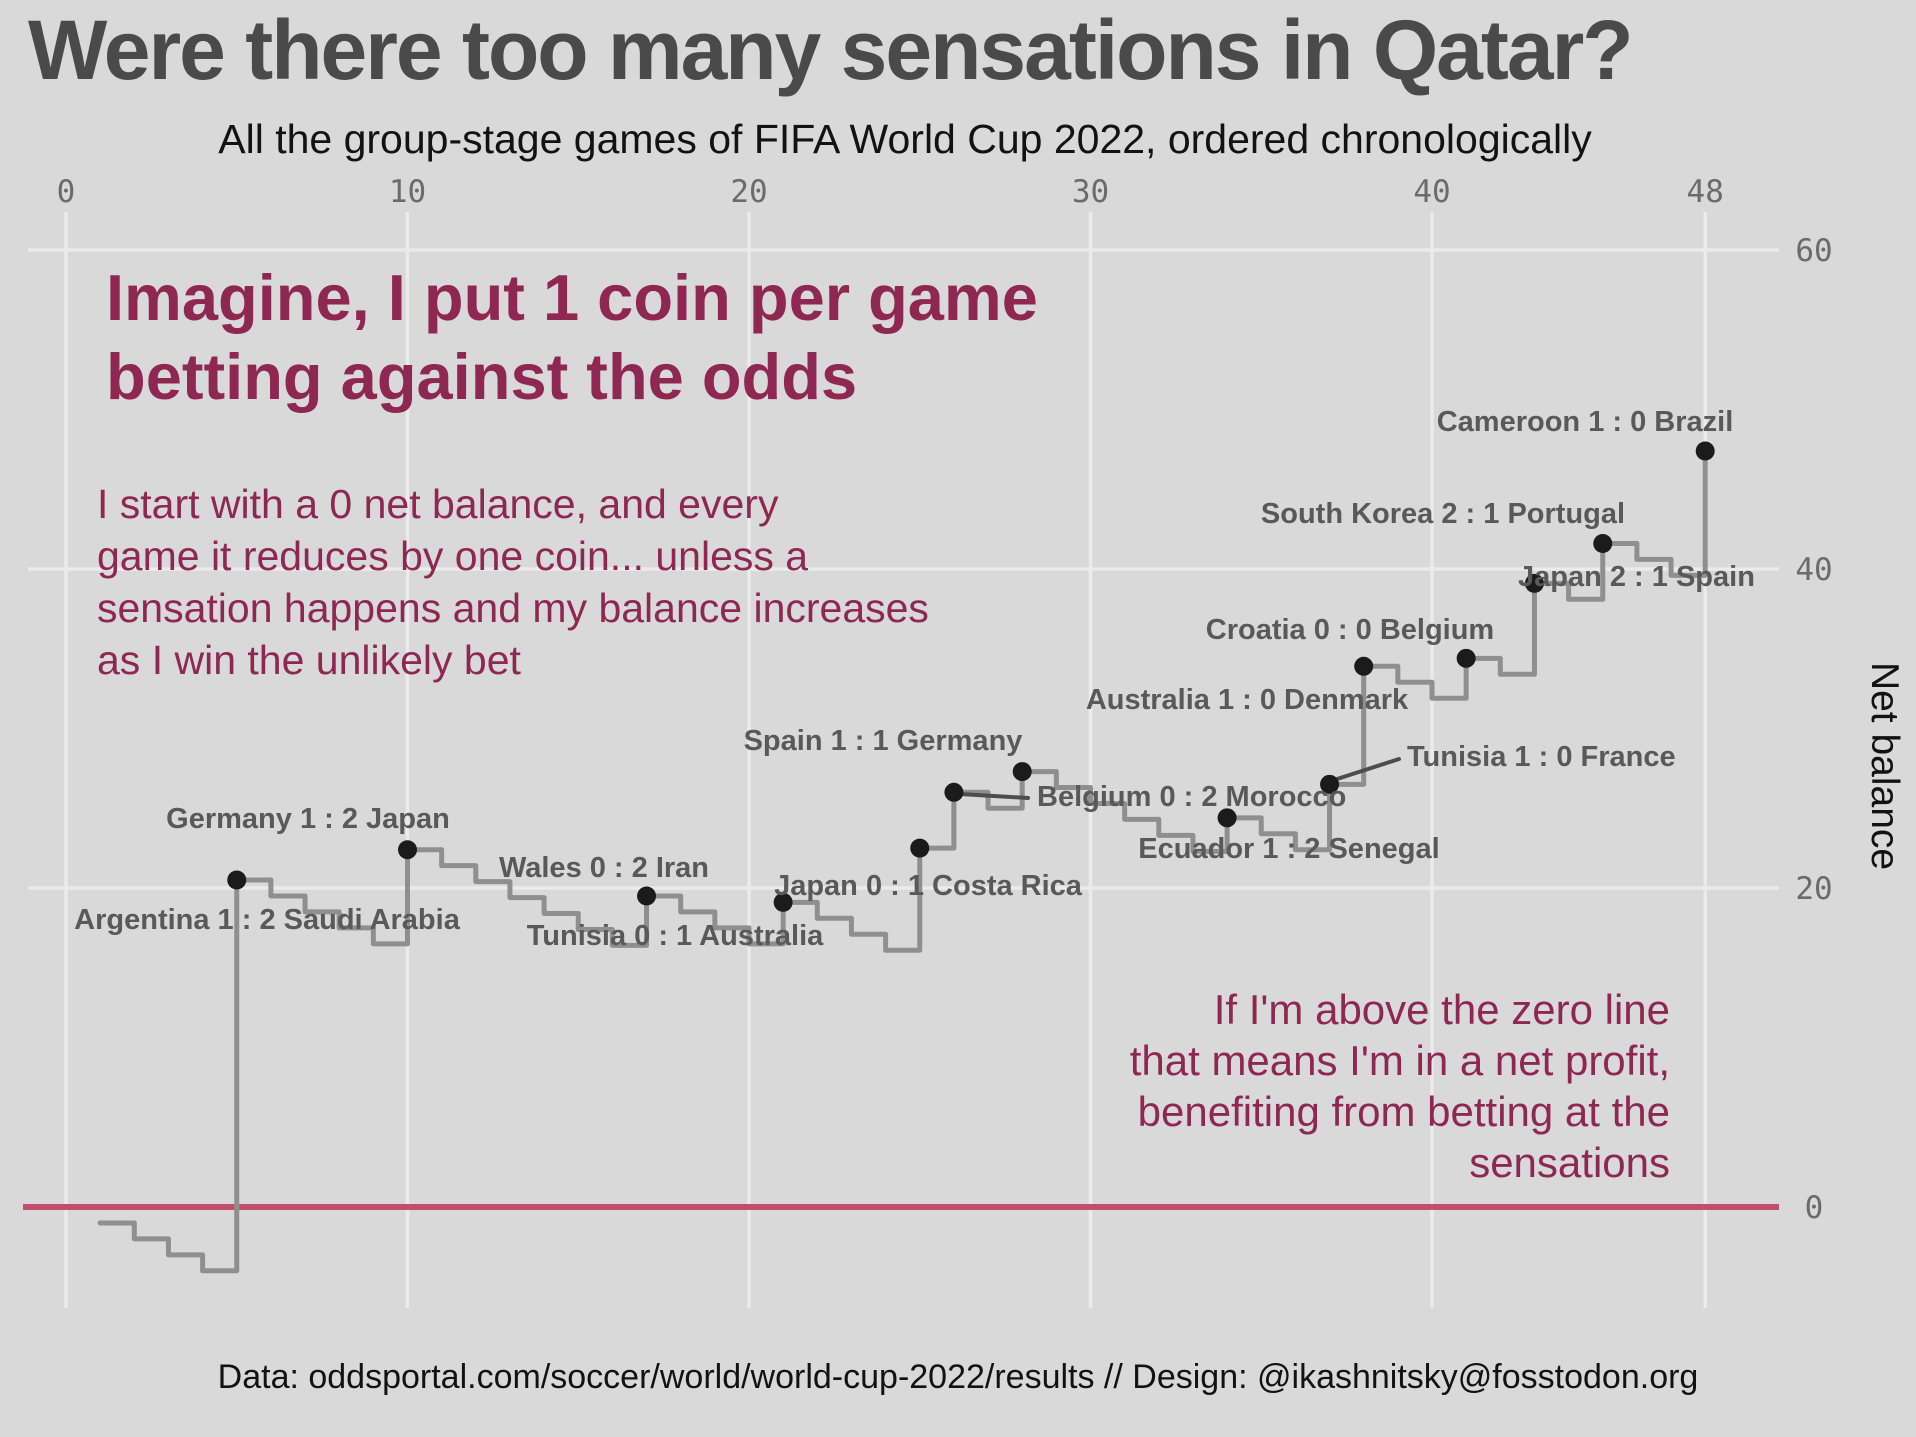 Image resolution: width=1916 pixels, height=1437 pixels. Describe the element at coordinates (66, 192) in the screenshot. I see `x-tick-label: 0` at that location.